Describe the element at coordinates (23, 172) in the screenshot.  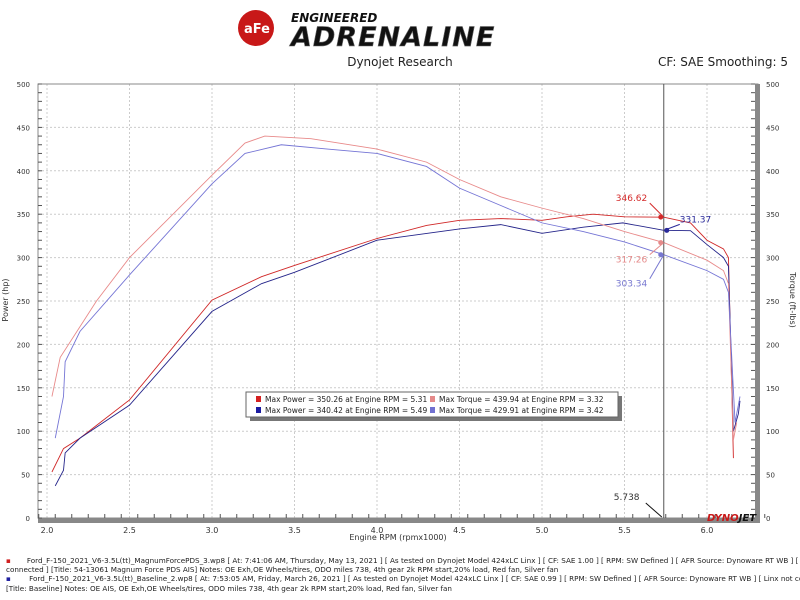
I see `y-tick-label: 400` at that location.